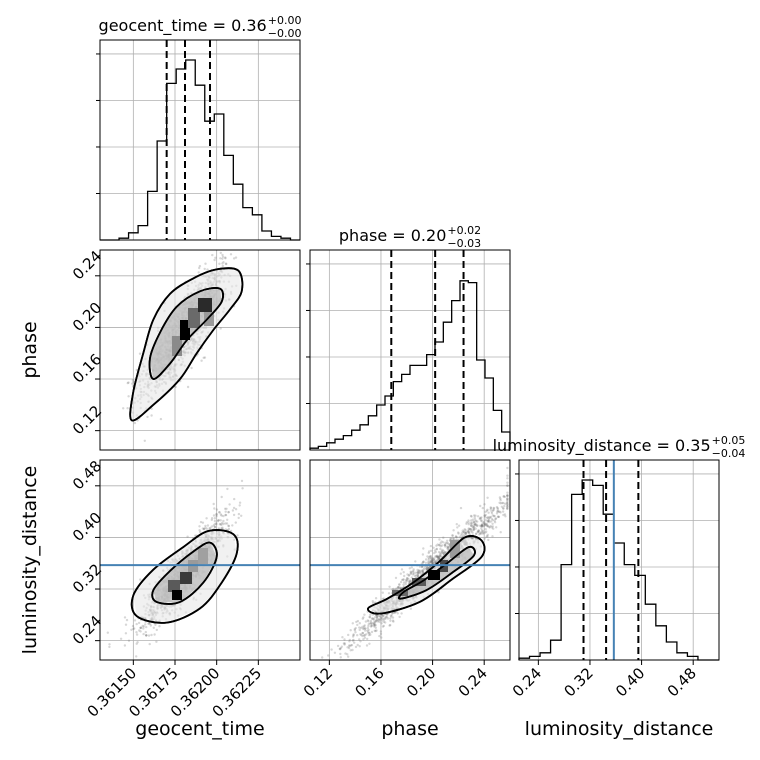 This screenshot has width=760, height=760. What do you see at coordinates (619, 447) in the screenshot?
I see `title-luminosity_distance: luminosity_distance = 0.35 +0.05−0.04` at bounding box center [619, 447].